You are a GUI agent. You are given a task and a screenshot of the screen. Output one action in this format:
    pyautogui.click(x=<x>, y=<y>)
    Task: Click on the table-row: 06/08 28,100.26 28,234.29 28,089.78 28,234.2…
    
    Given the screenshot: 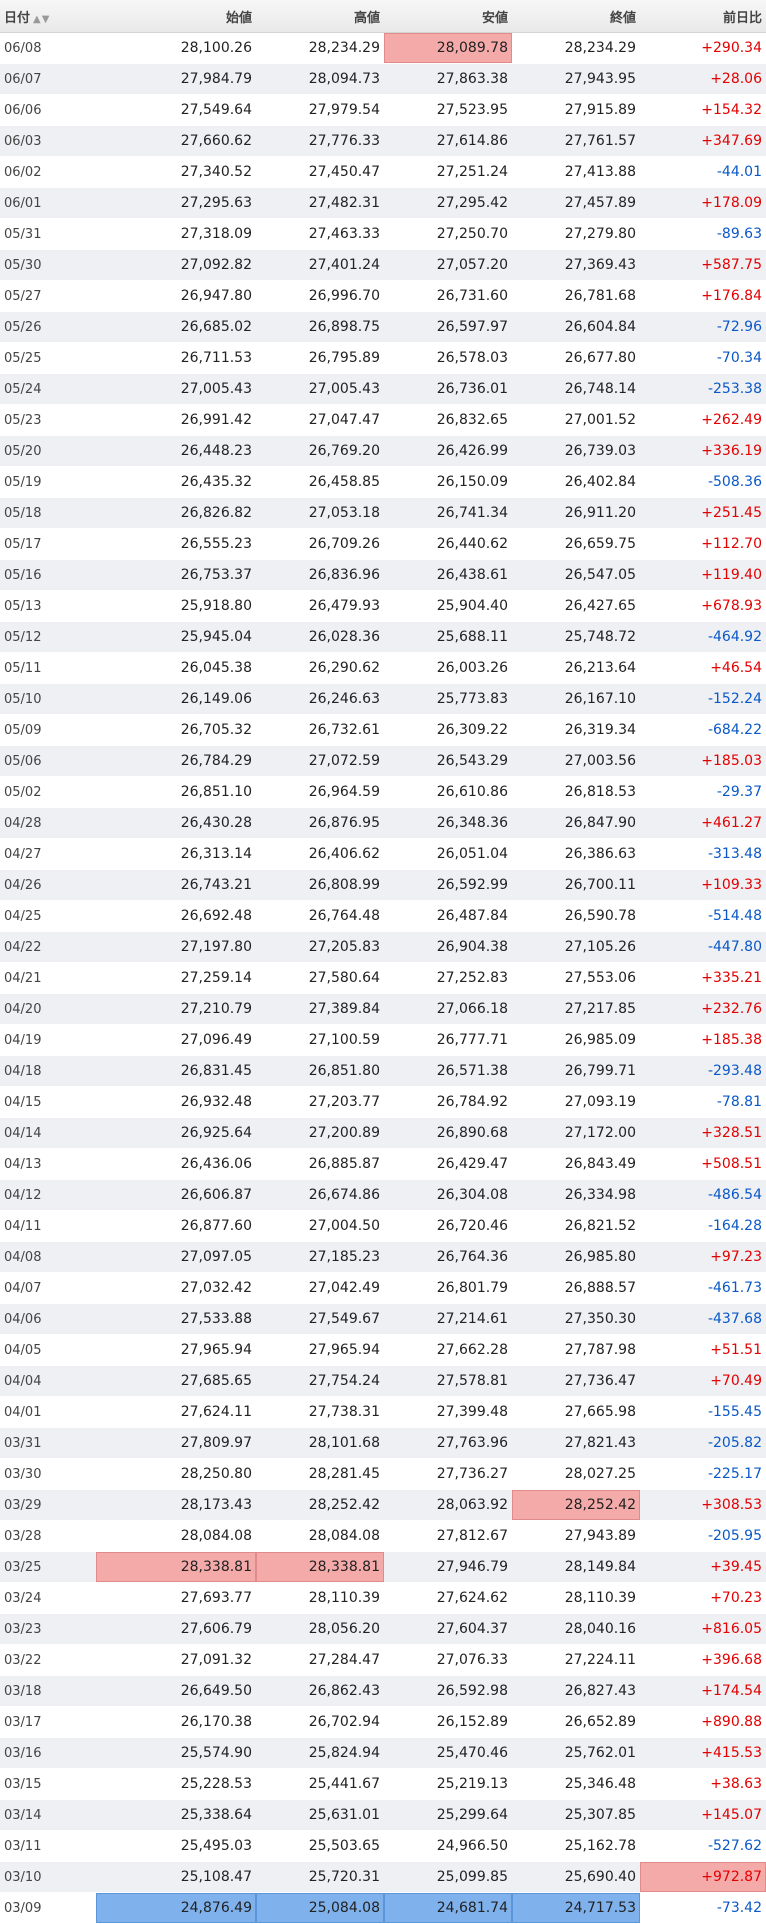 What is the action you would take?
    pyautogui.click(x=383, y=48)
    